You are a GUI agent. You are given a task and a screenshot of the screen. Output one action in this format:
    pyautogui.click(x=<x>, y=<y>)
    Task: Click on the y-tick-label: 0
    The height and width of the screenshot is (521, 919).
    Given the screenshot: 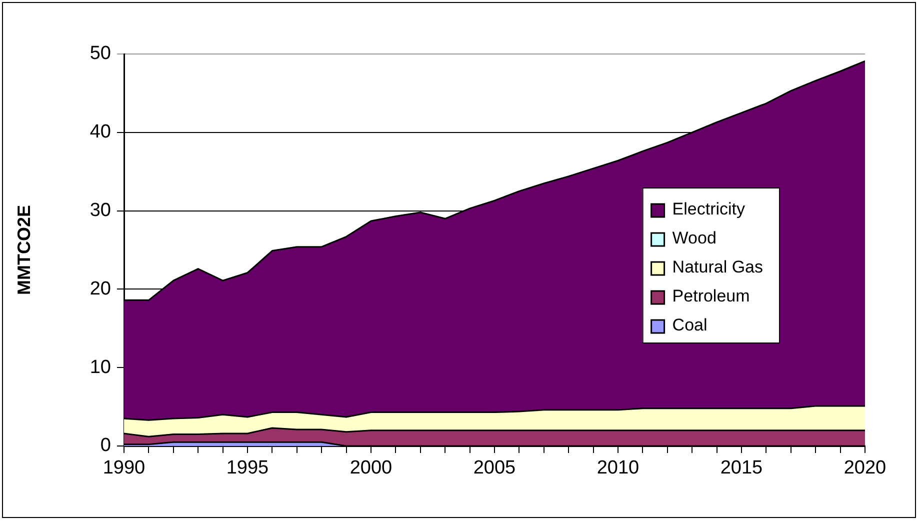 What is the action you would take?
    pyautogui.click(x=105, y=445)
    